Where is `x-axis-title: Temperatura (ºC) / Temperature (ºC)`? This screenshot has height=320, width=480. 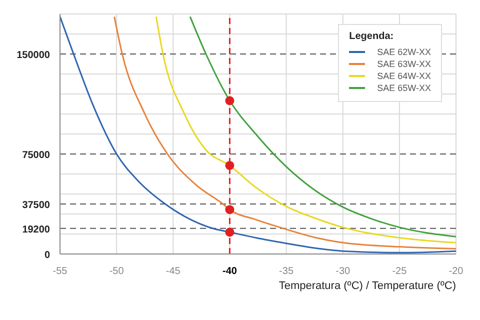
x-axis-title: Temperatura (ºC) / Temperature (ºC) is located at coordinates (367, 286).